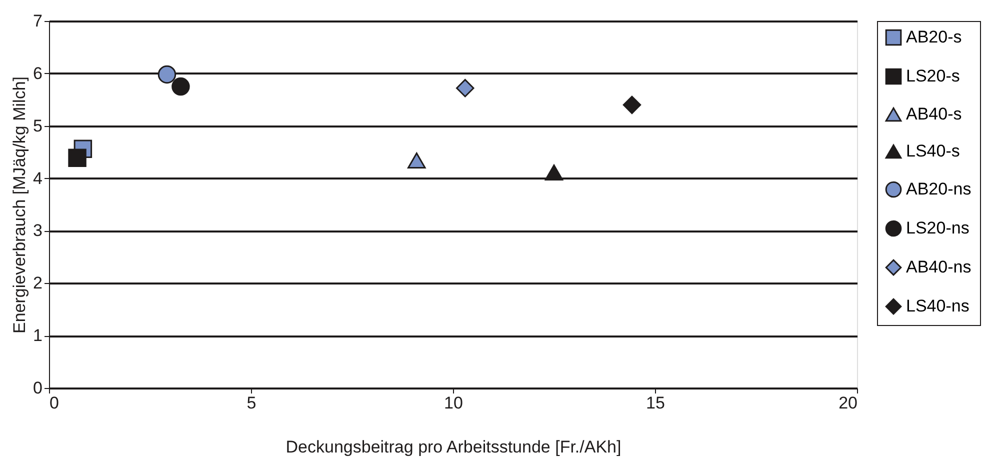 The width and height of the screenshot is (991, 463). Describe the element at coordinates (933, 76) in the screenshot. I see `legend-label: LS20-s` at that location.